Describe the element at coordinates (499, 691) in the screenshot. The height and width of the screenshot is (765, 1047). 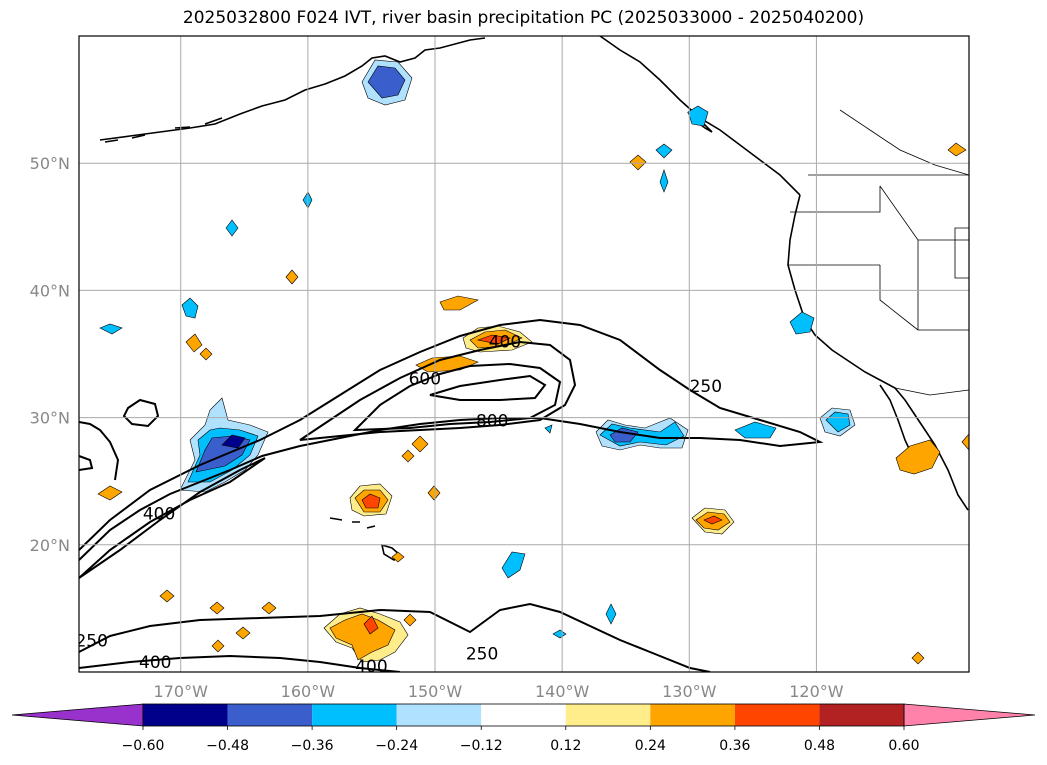
I see `lon-tick-labels: 170°W 160°W 150°W 140°W 130°W 120°W` at that location.